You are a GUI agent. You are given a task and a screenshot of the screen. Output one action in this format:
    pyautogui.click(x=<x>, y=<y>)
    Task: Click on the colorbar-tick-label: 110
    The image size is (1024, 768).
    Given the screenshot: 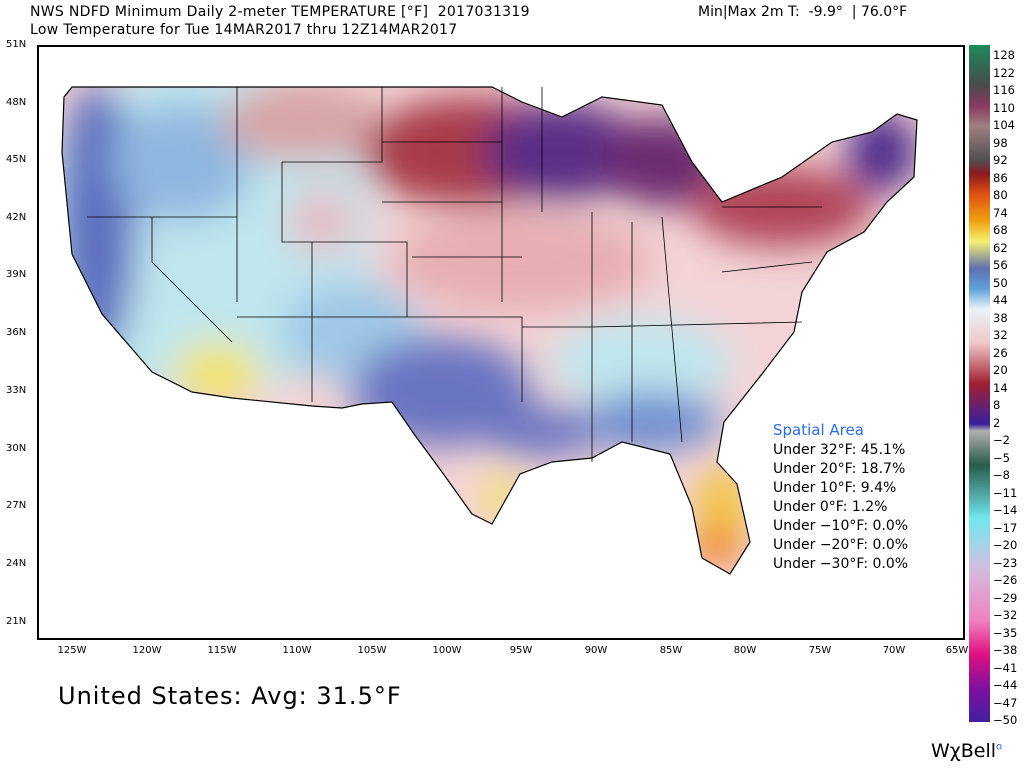 What is the action you would take?
    pyautogui.click(x=1004, y=107)
    